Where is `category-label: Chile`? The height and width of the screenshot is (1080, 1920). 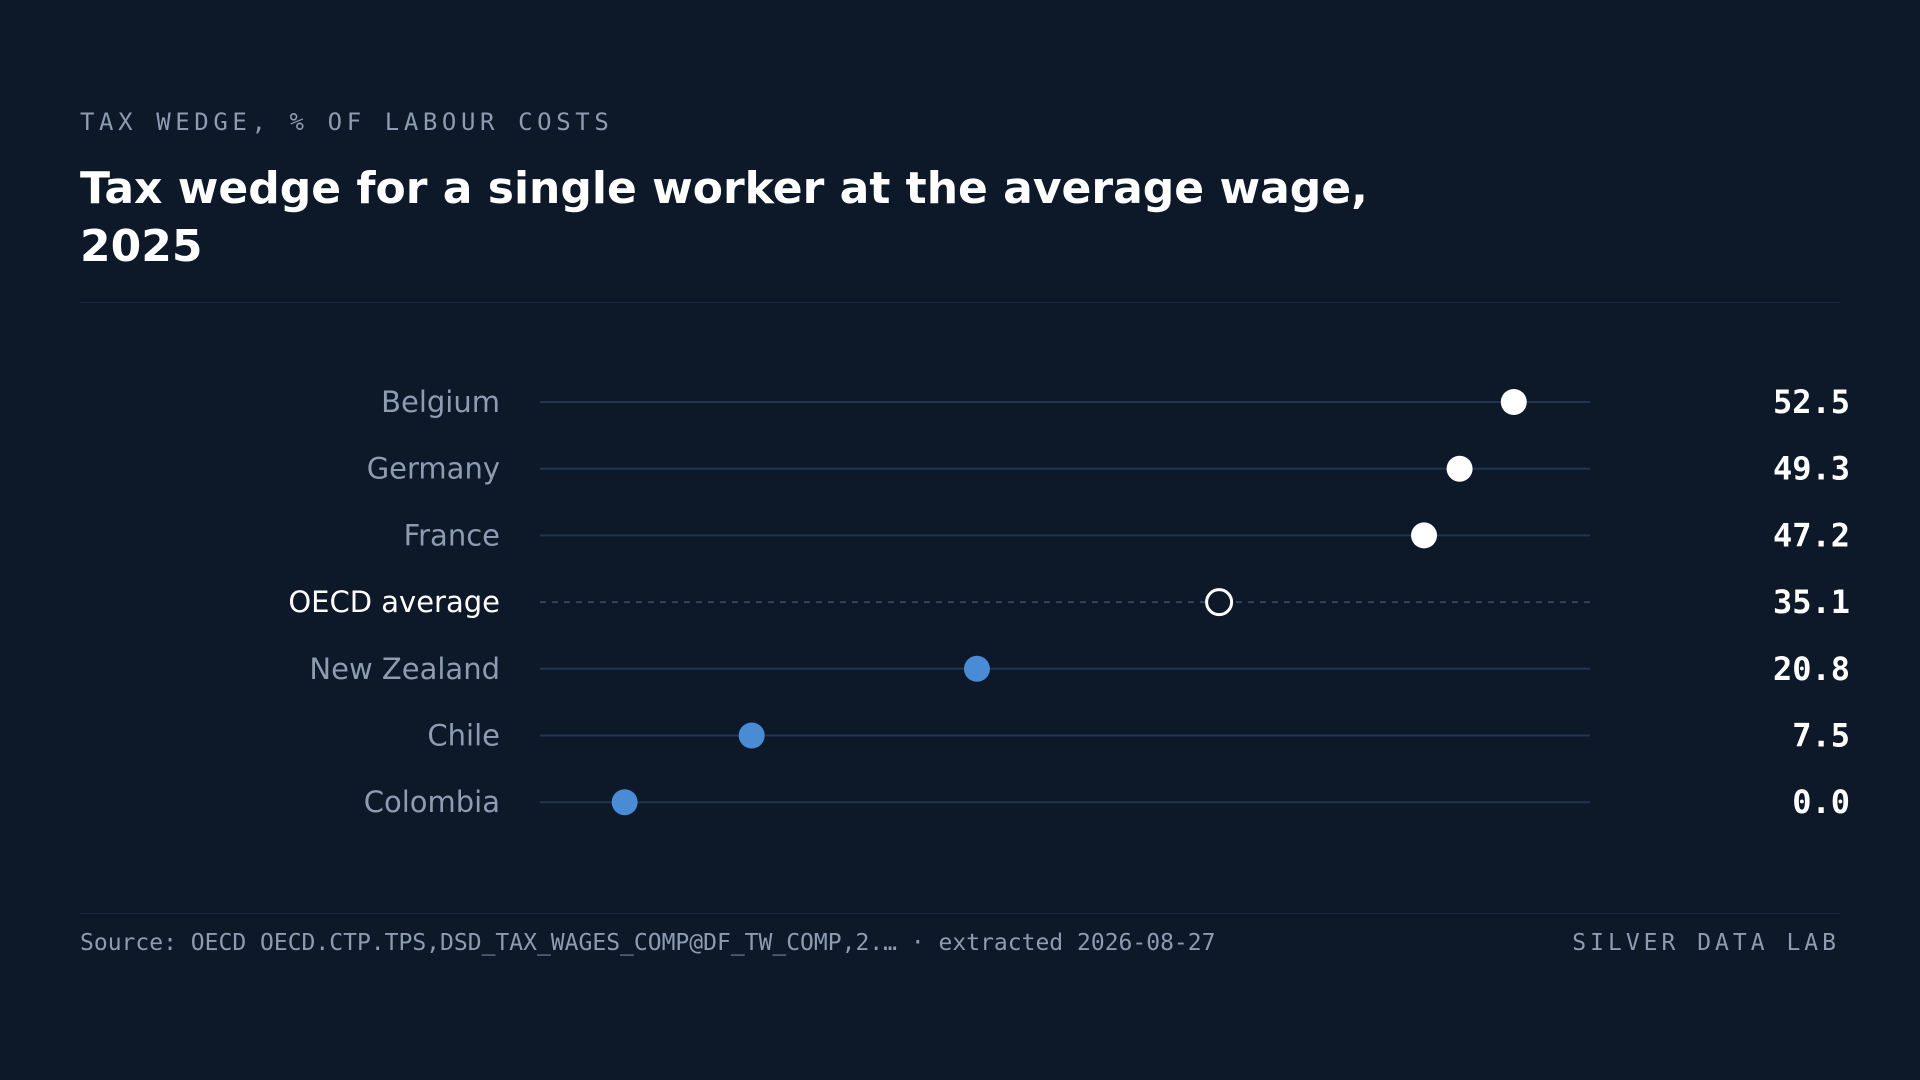 category-label: Chile is located at coordinates (463, 736).